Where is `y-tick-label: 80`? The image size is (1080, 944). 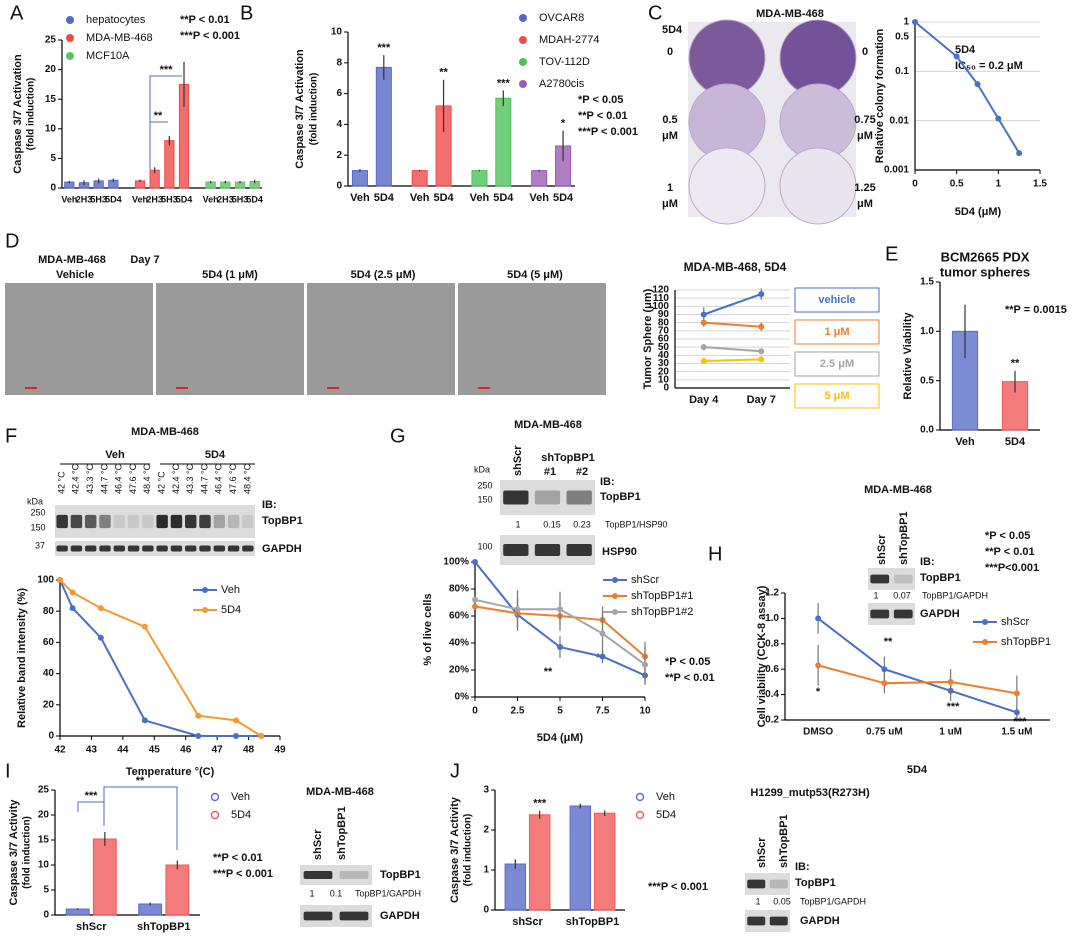 y-tick-label: 80 is located at coordinates (664, 322).